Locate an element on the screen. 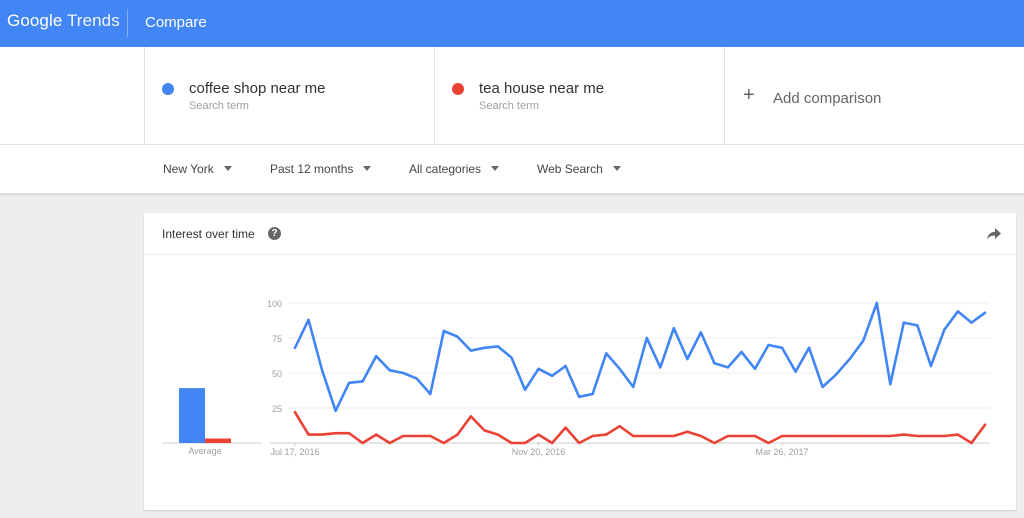  share-icon is located at coordinates (994, 234).